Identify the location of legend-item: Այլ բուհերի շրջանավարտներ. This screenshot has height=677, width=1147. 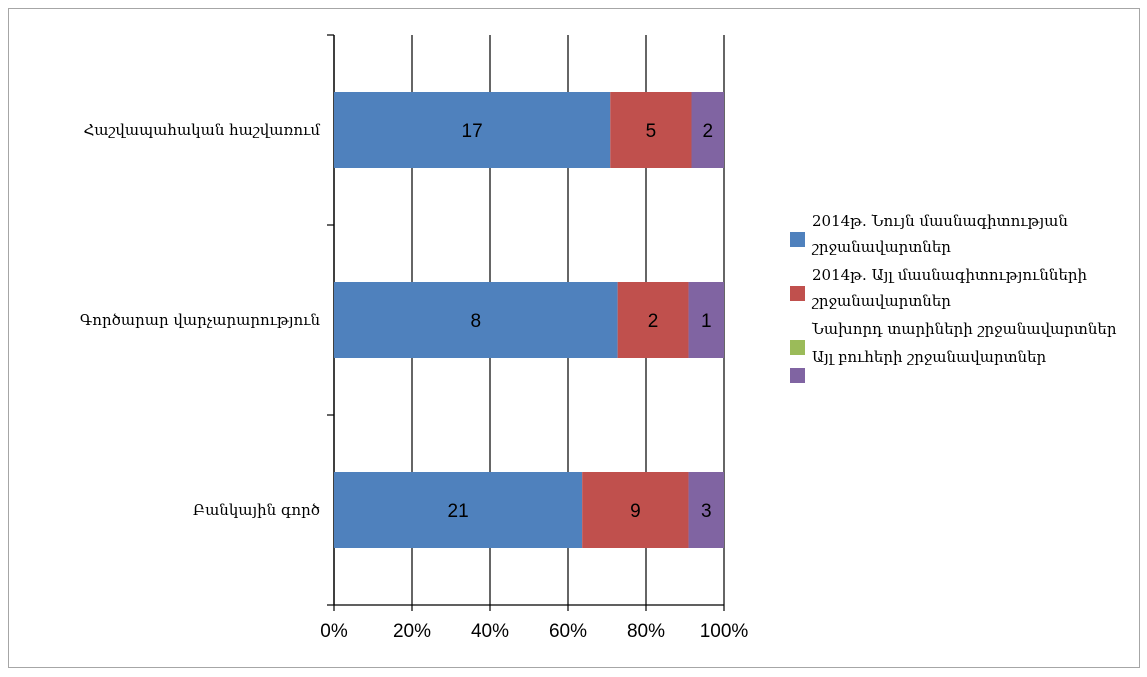
(960, 363).